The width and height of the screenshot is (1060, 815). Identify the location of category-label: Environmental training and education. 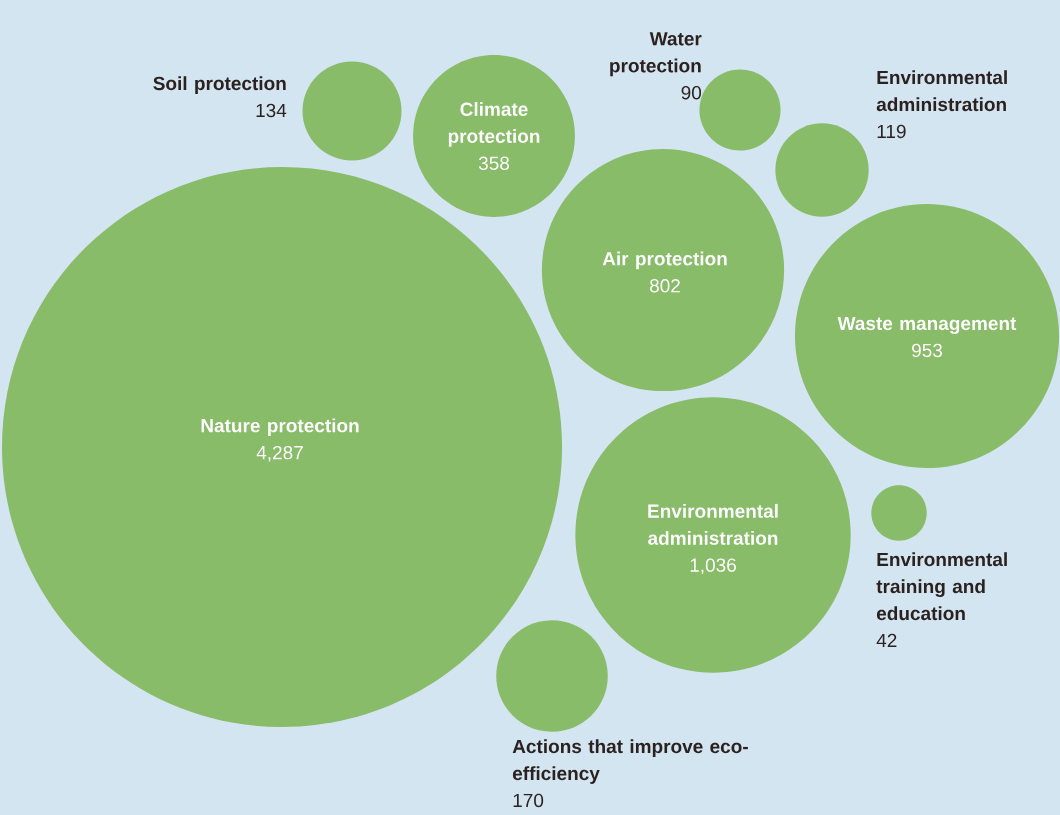
(941, 586).